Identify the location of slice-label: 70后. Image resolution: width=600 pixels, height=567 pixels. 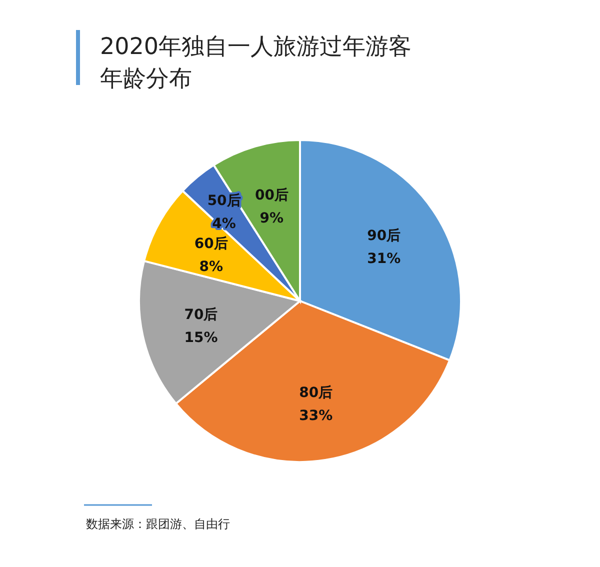
(201, 315).